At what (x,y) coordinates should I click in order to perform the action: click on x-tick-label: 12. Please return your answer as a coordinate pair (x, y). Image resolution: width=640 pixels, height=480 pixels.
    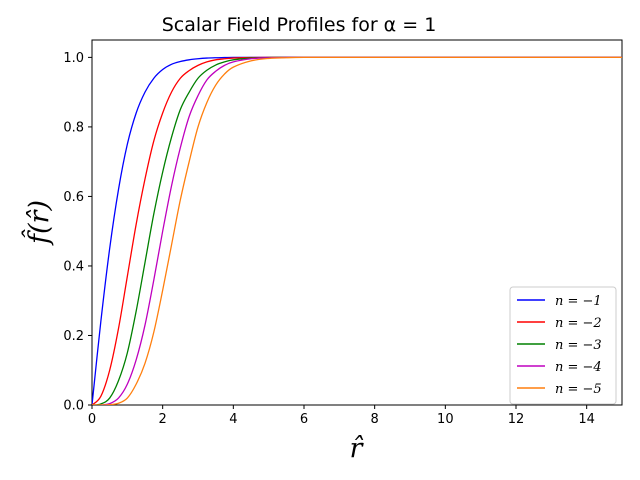
    Looking at the image, I should click on (516, 419).